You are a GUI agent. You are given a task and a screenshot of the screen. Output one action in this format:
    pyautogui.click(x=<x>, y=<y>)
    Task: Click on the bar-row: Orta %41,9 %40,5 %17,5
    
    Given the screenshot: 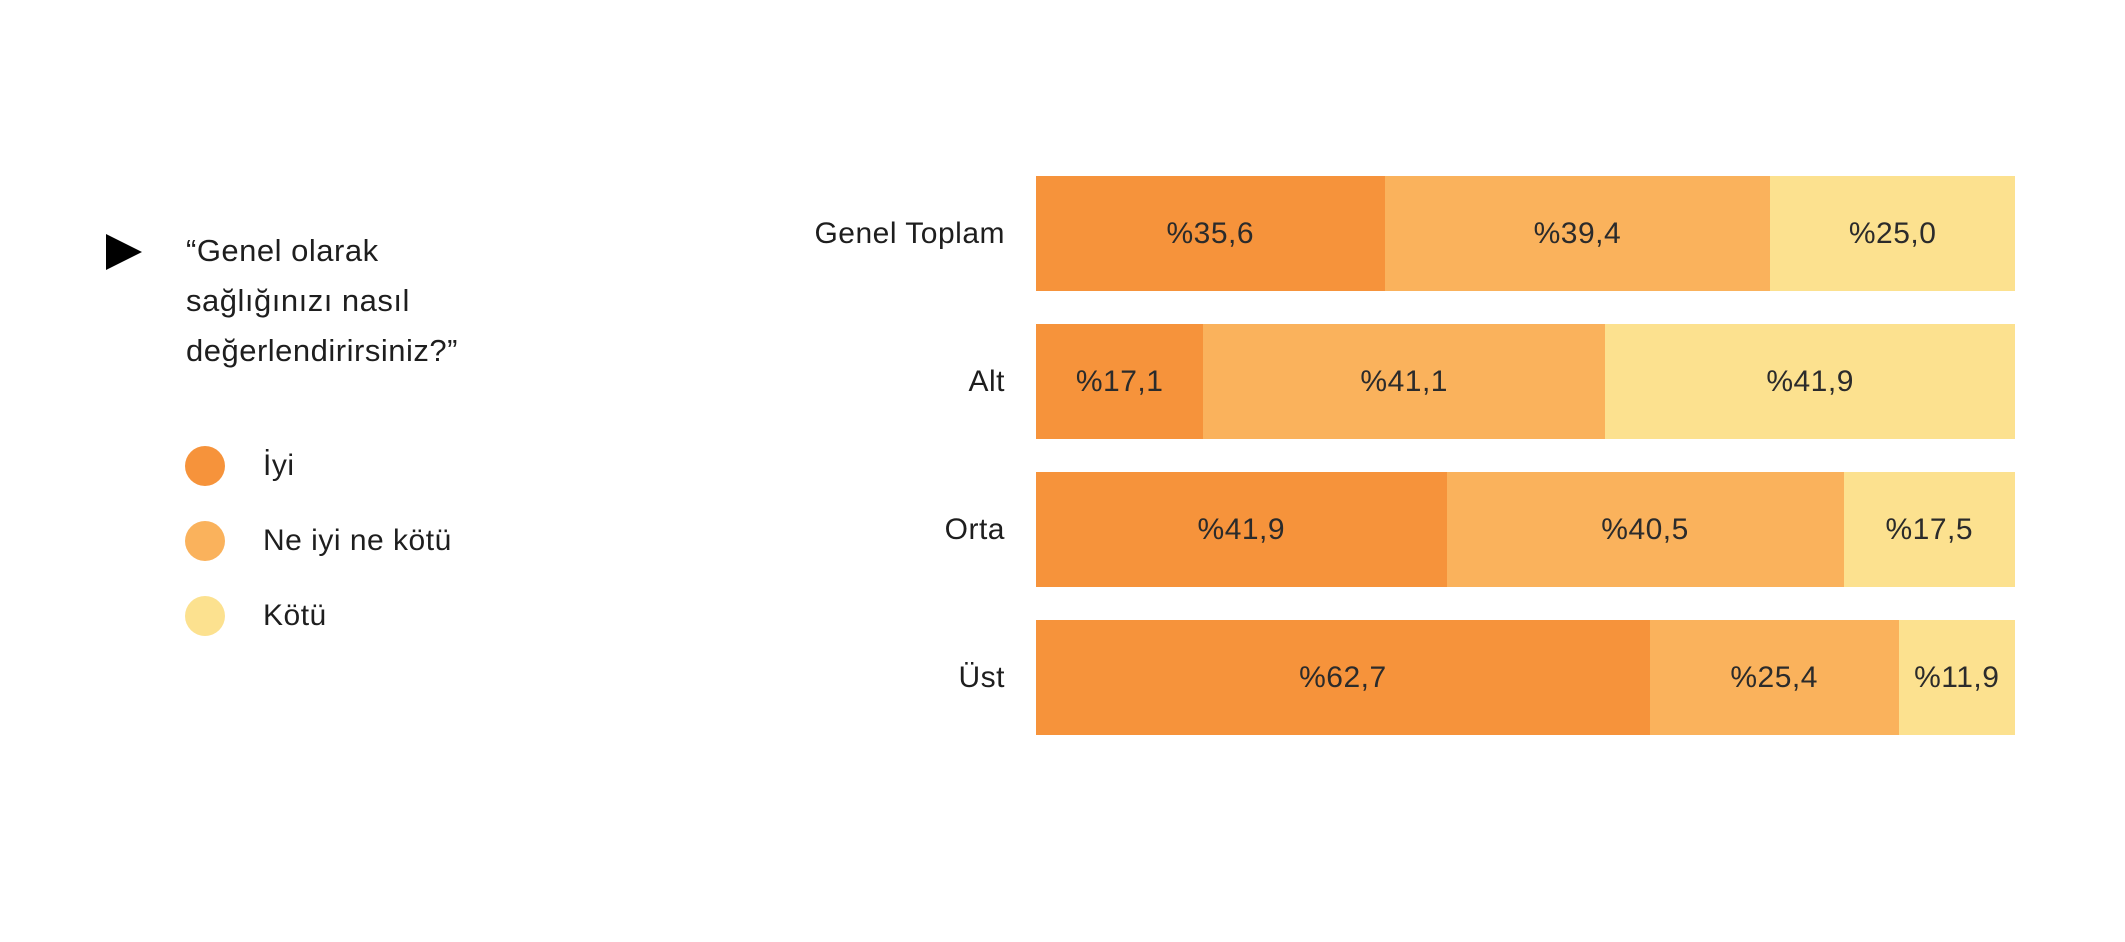 What is the action you would take?
    pyautogui.click(x=1007, y=529)
    